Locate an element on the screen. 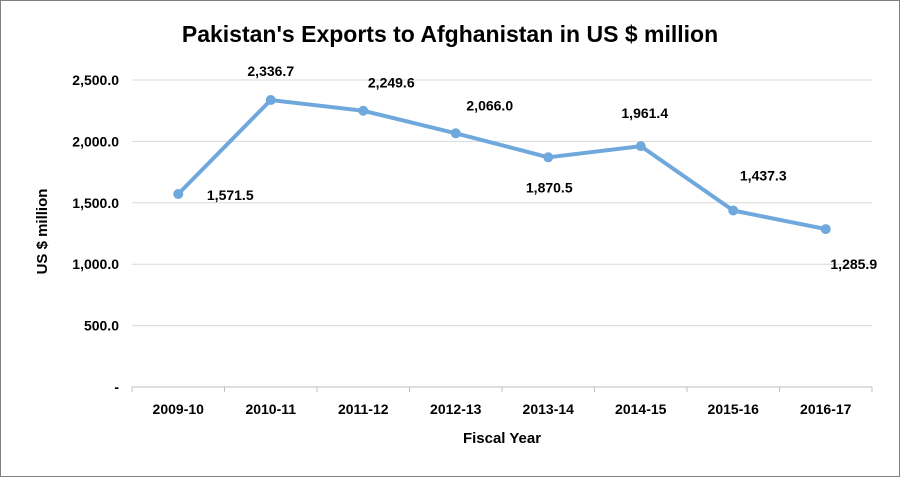 This screenshot has width=900, height=477. x-tick-label: 2012-13 is located at coordinates (456, 409).